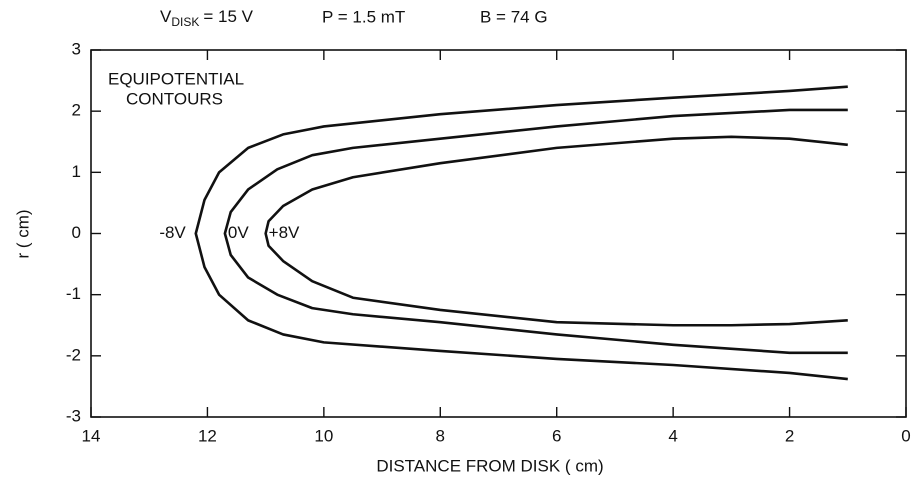 This screenshot has height=480, width=914. What do you see at coordinates (489, 465) in the screenshot?
I see `x-axis-label: DISTANCE FROM DISK ( cm)` at bounding box center [489, 465].